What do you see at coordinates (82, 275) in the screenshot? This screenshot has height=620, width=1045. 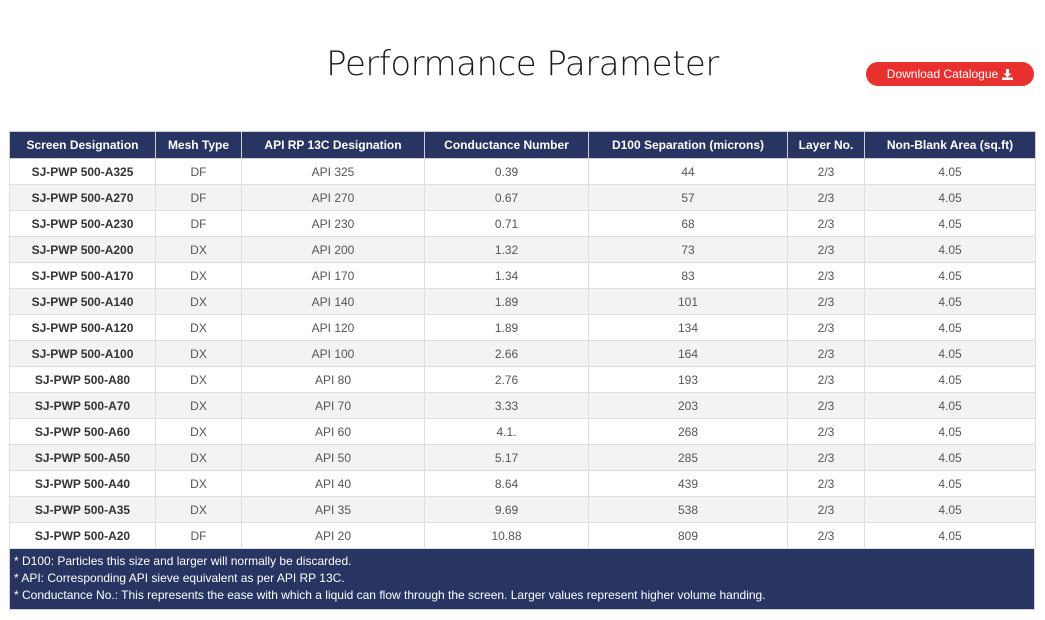 I see `cell-screen-designation: SJ-PWP 500-A170` at bounding box center [82, 275].